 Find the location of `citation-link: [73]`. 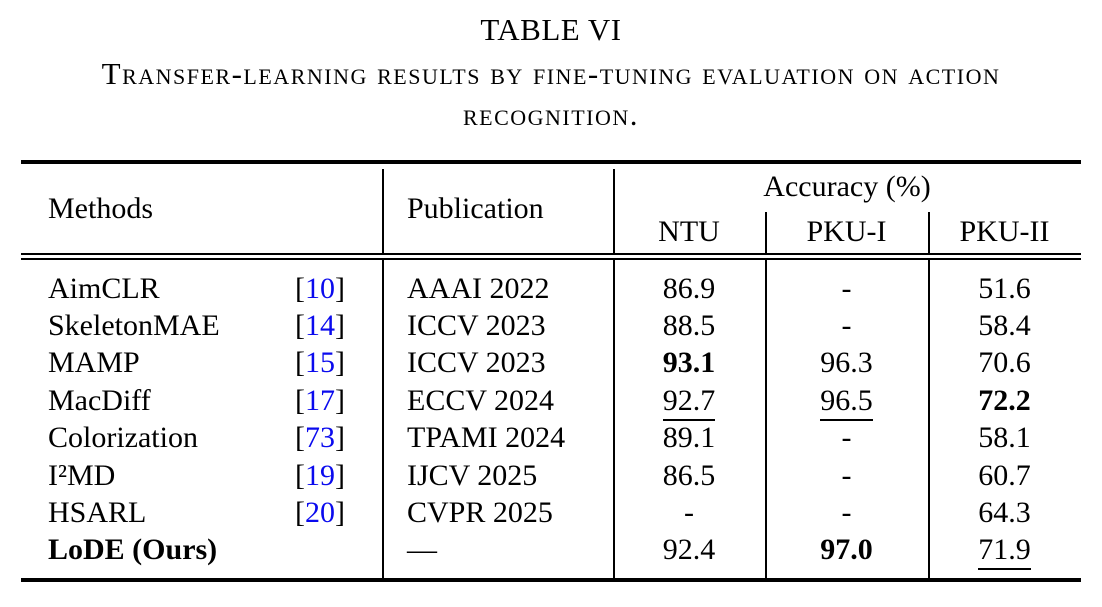

citation-link: [73] is located at coordinates (320, 438).